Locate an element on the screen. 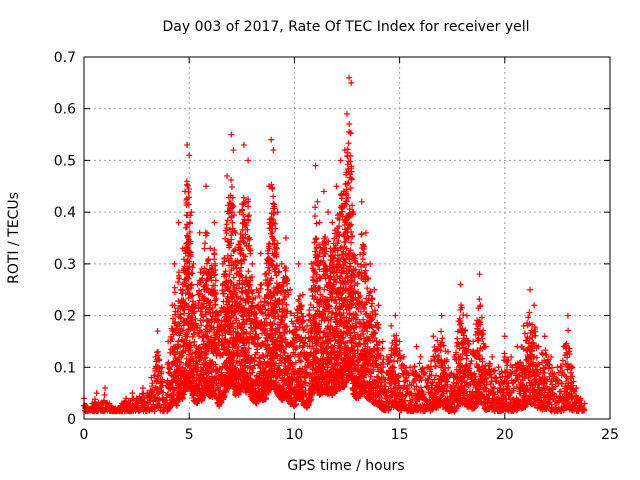 Image resolution: width=640 pixels, height=480 pixels. y-tick-label: 0.7 is located at coordinates (65, 58).